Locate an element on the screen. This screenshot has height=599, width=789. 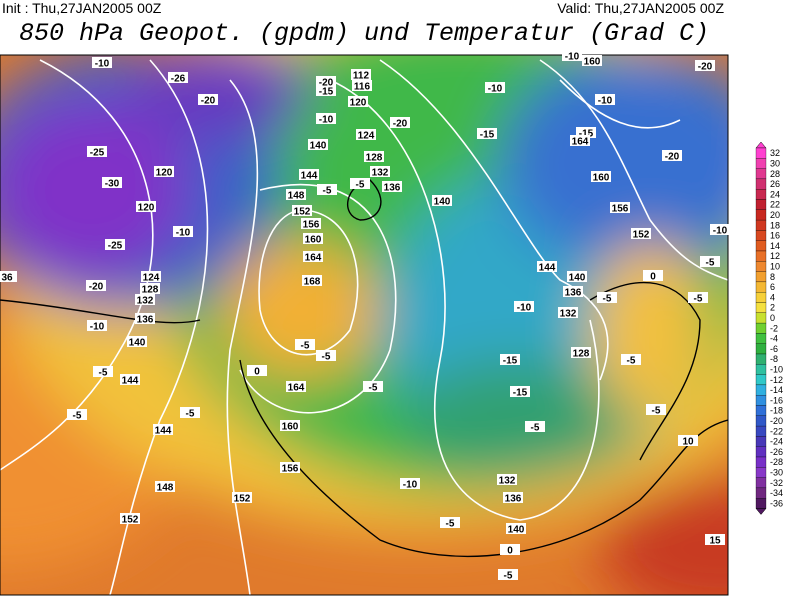
colorbar-label: 28 is located at coordinates (775, 174).